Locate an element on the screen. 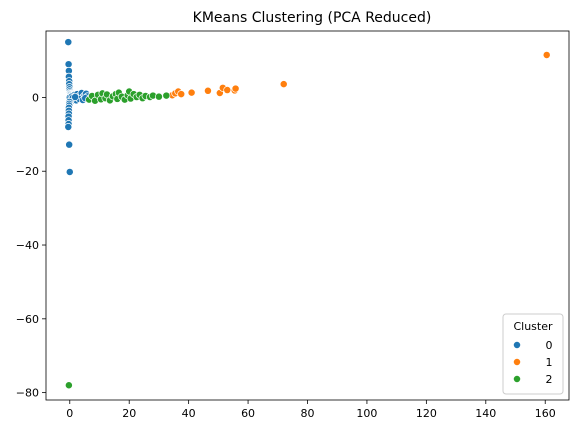  x-tick-label: 0 is located at coordinates (69, 413).